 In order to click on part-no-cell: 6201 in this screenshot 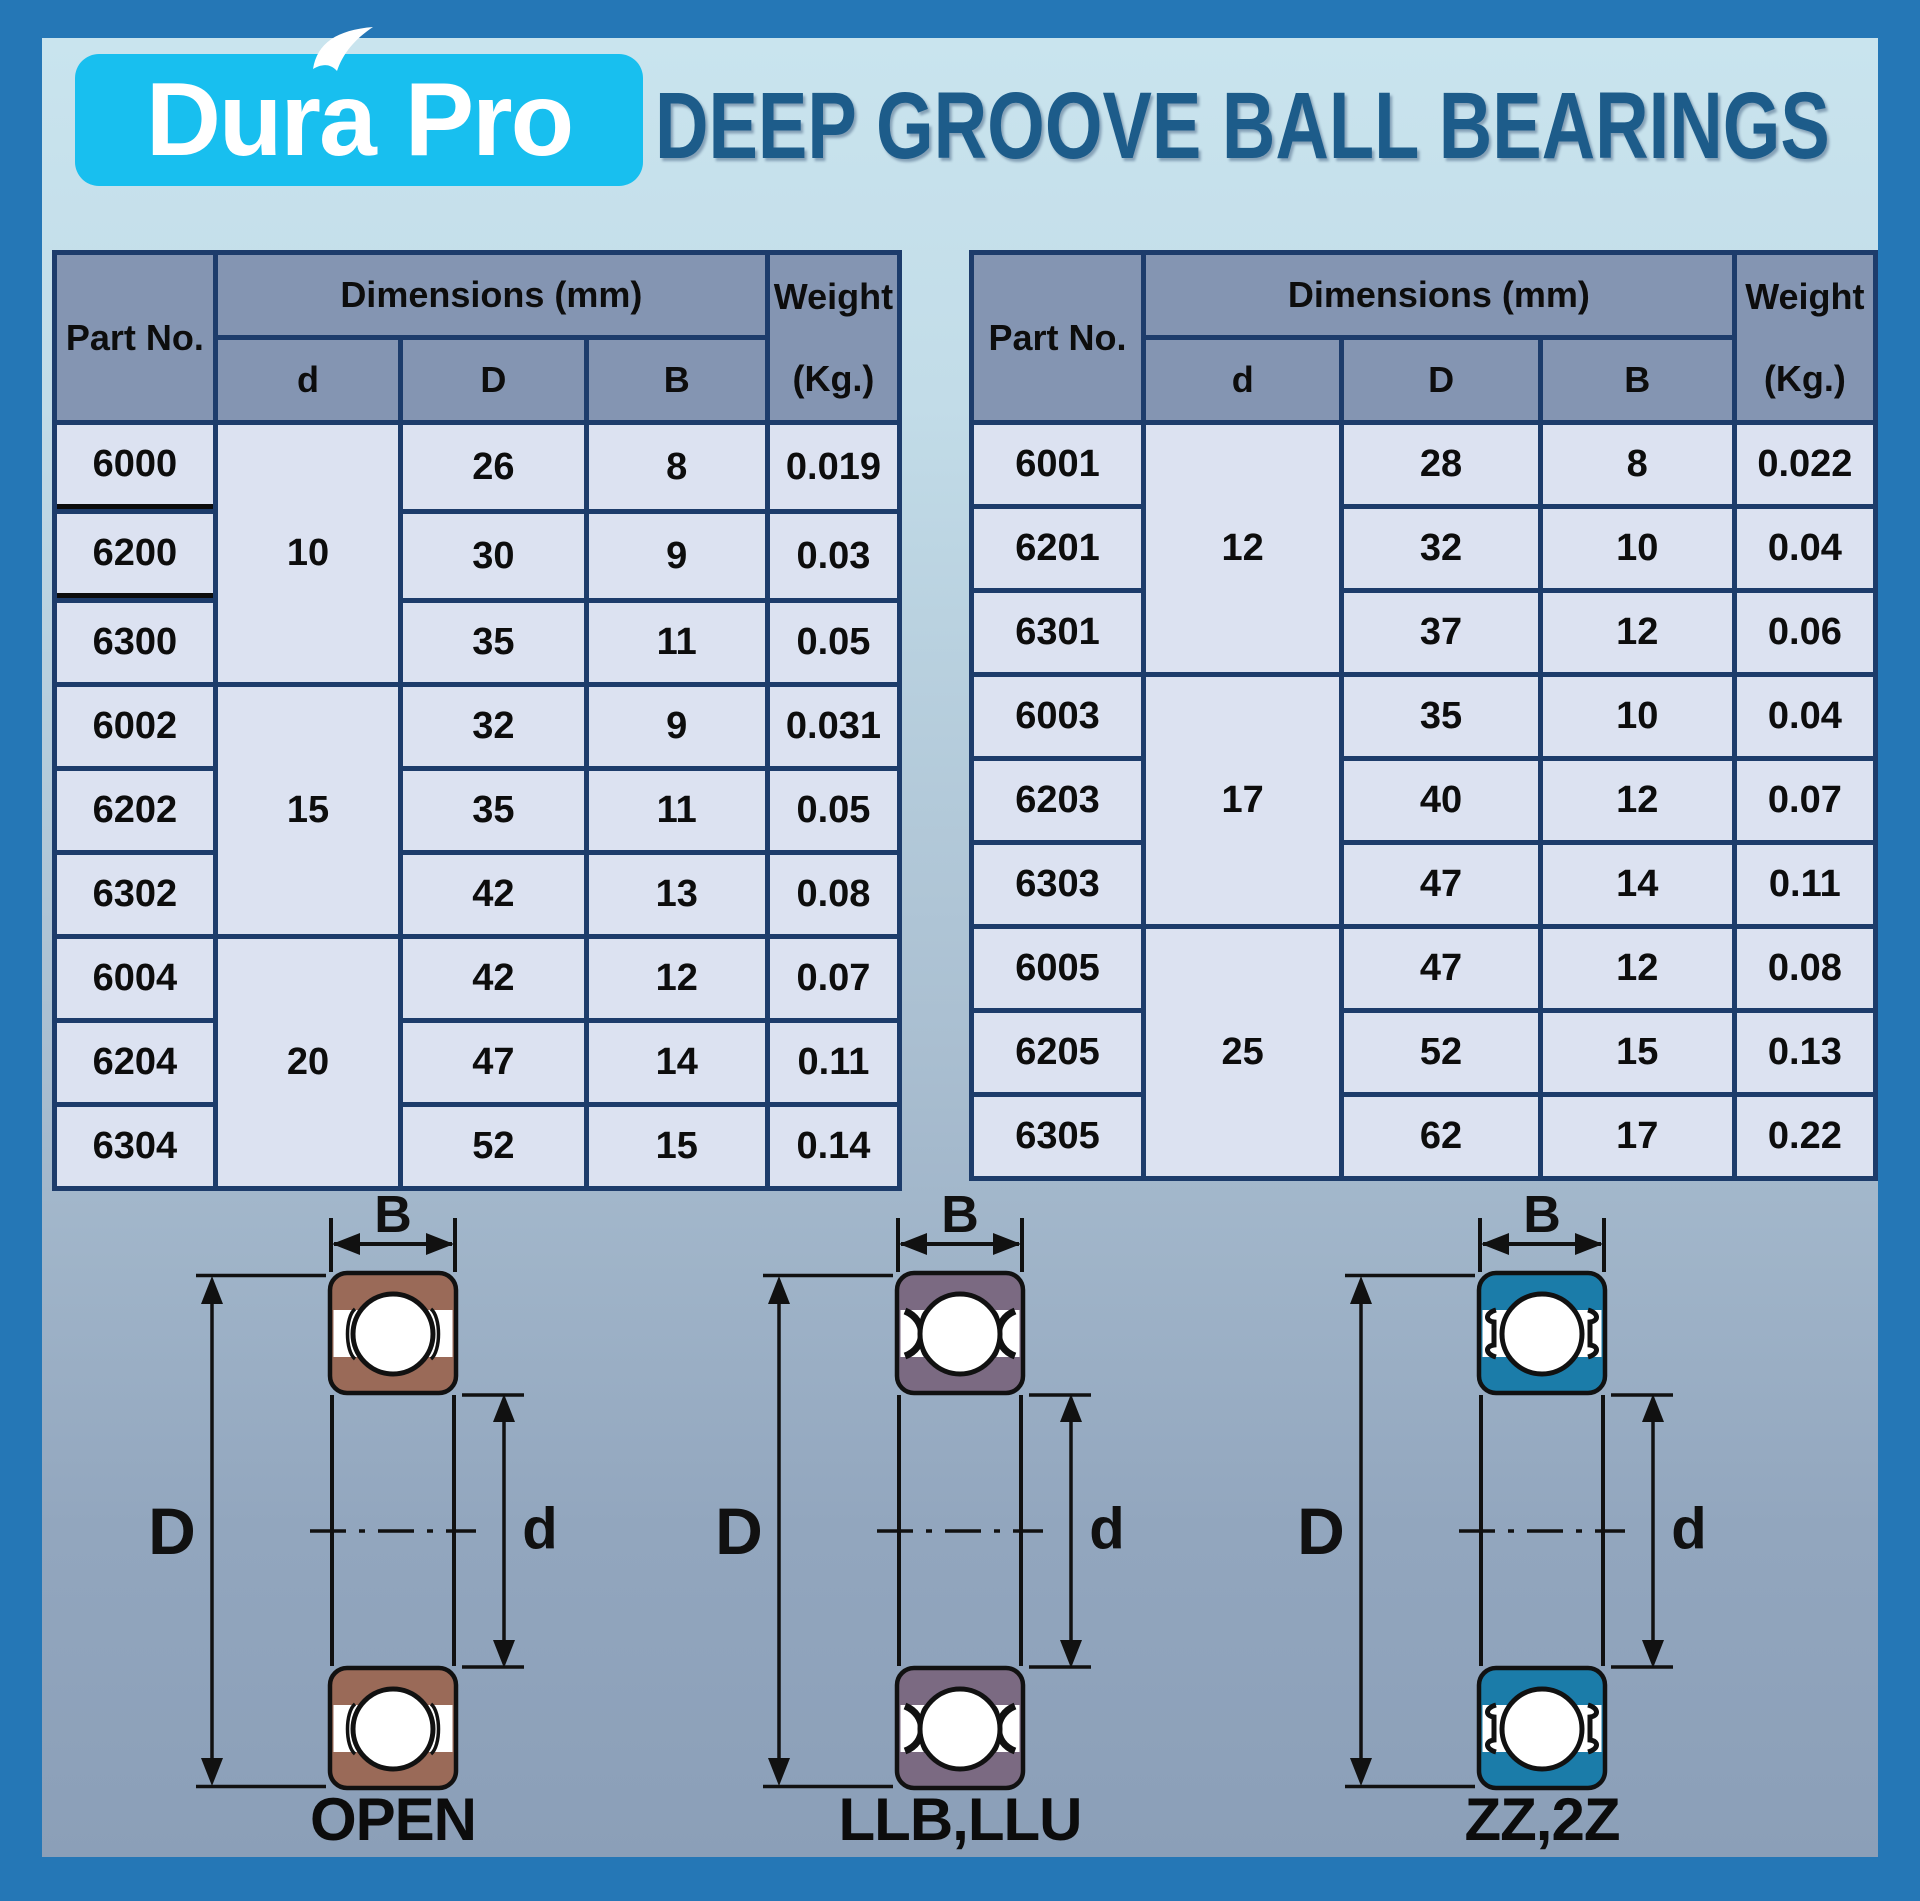, I will do `click(1057, 548)`.